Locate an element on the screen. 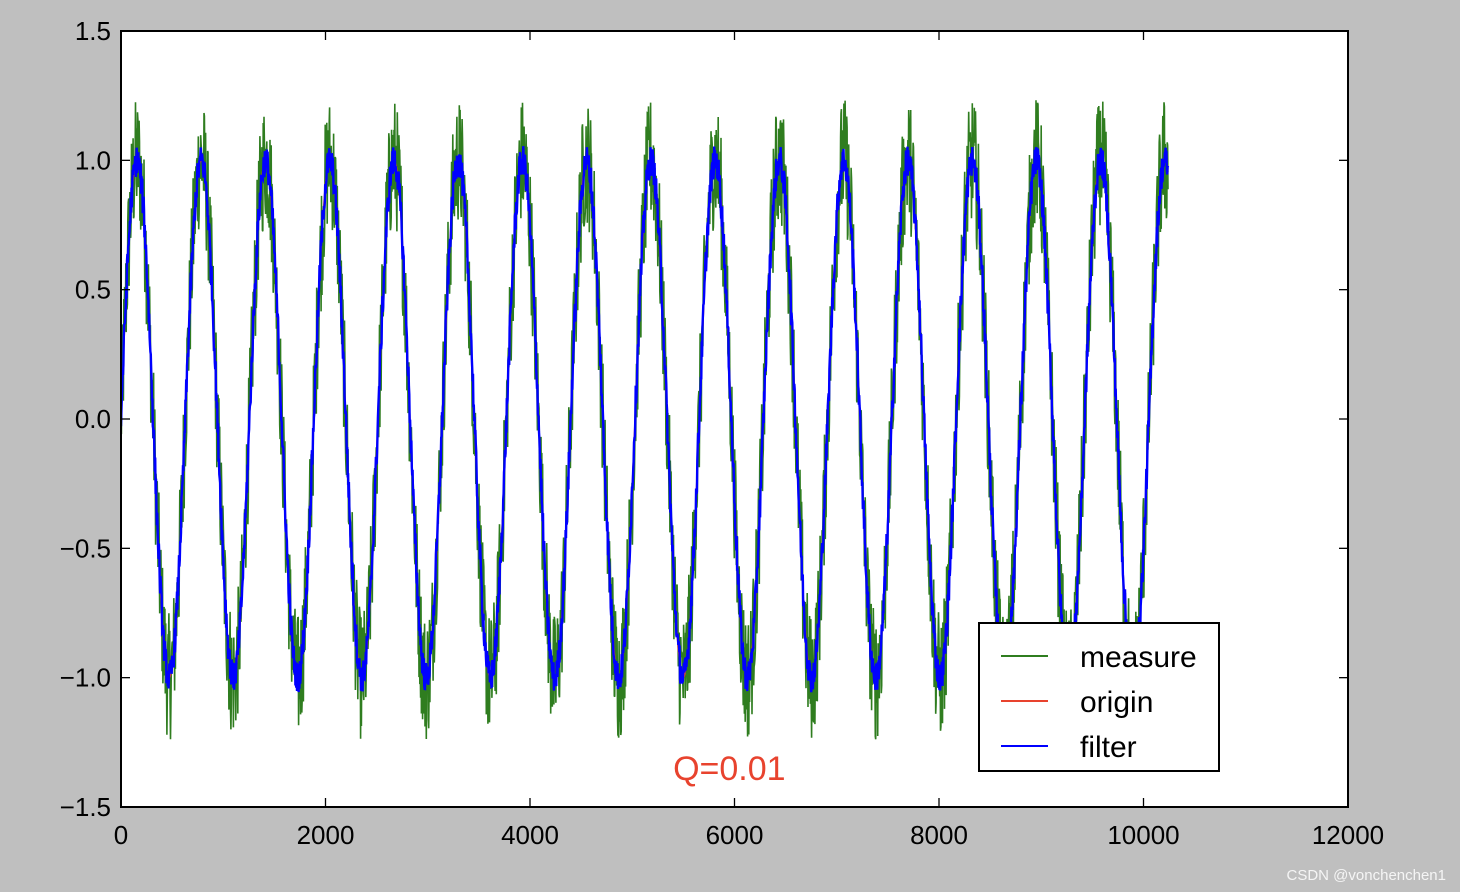 This screenshot has width=1460, height=892. x-tick-label: 4000 is located at coordinates (530, 835).